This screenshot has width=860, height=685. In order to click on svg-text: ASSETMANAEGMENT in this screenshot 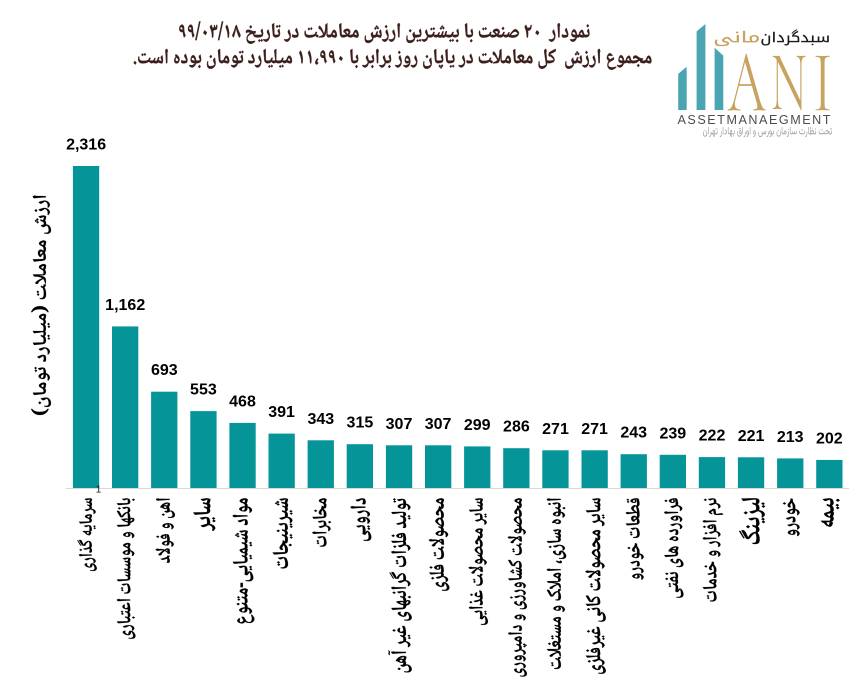, I will do `click(756, 120)`.